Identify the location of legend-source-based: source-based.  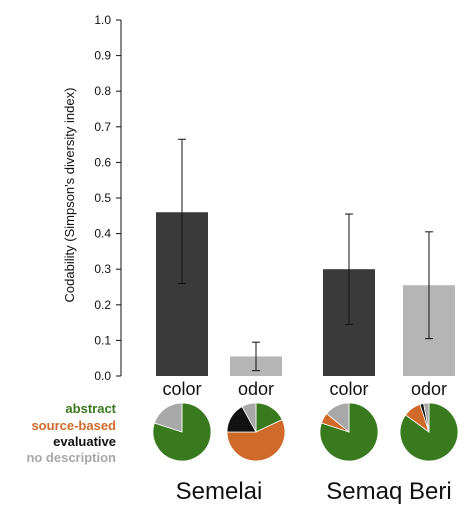
(73, 425).